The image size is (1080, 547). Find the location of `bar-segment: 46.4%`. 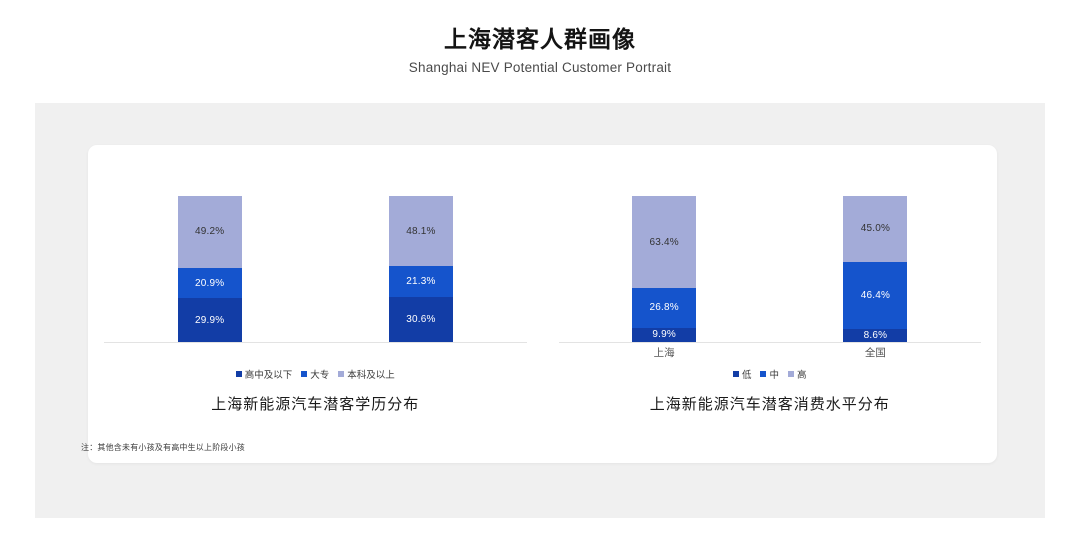

bar-segment: 46.4% is located at coordinates (875, 295).